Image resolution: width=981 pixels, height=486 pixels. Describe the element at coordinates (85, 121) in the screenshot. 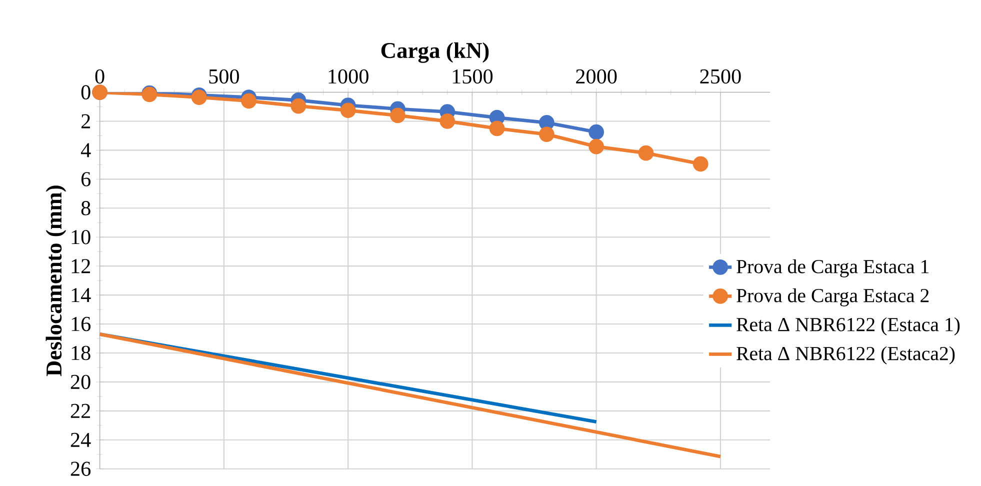

I see `y-tick-label: 2` at that location.